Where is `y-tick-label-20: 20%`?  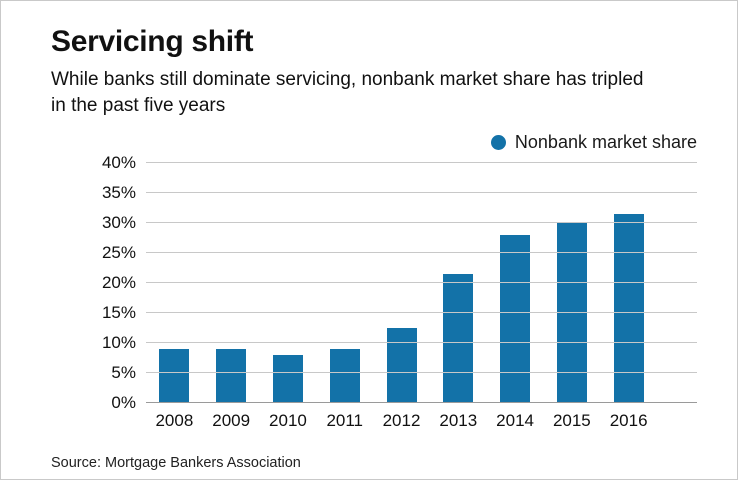 y-tick-label-20: 20% is located at coordinates (118, 282).